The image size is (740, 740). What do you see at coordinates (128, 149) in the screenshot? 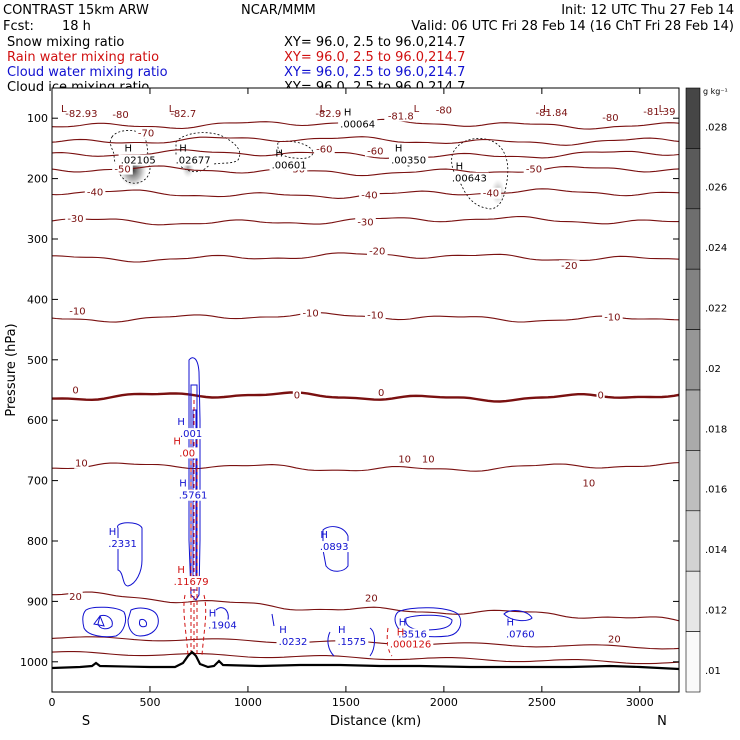
I see `snow-high-marker-0: H` at bounding box center [128, 149].